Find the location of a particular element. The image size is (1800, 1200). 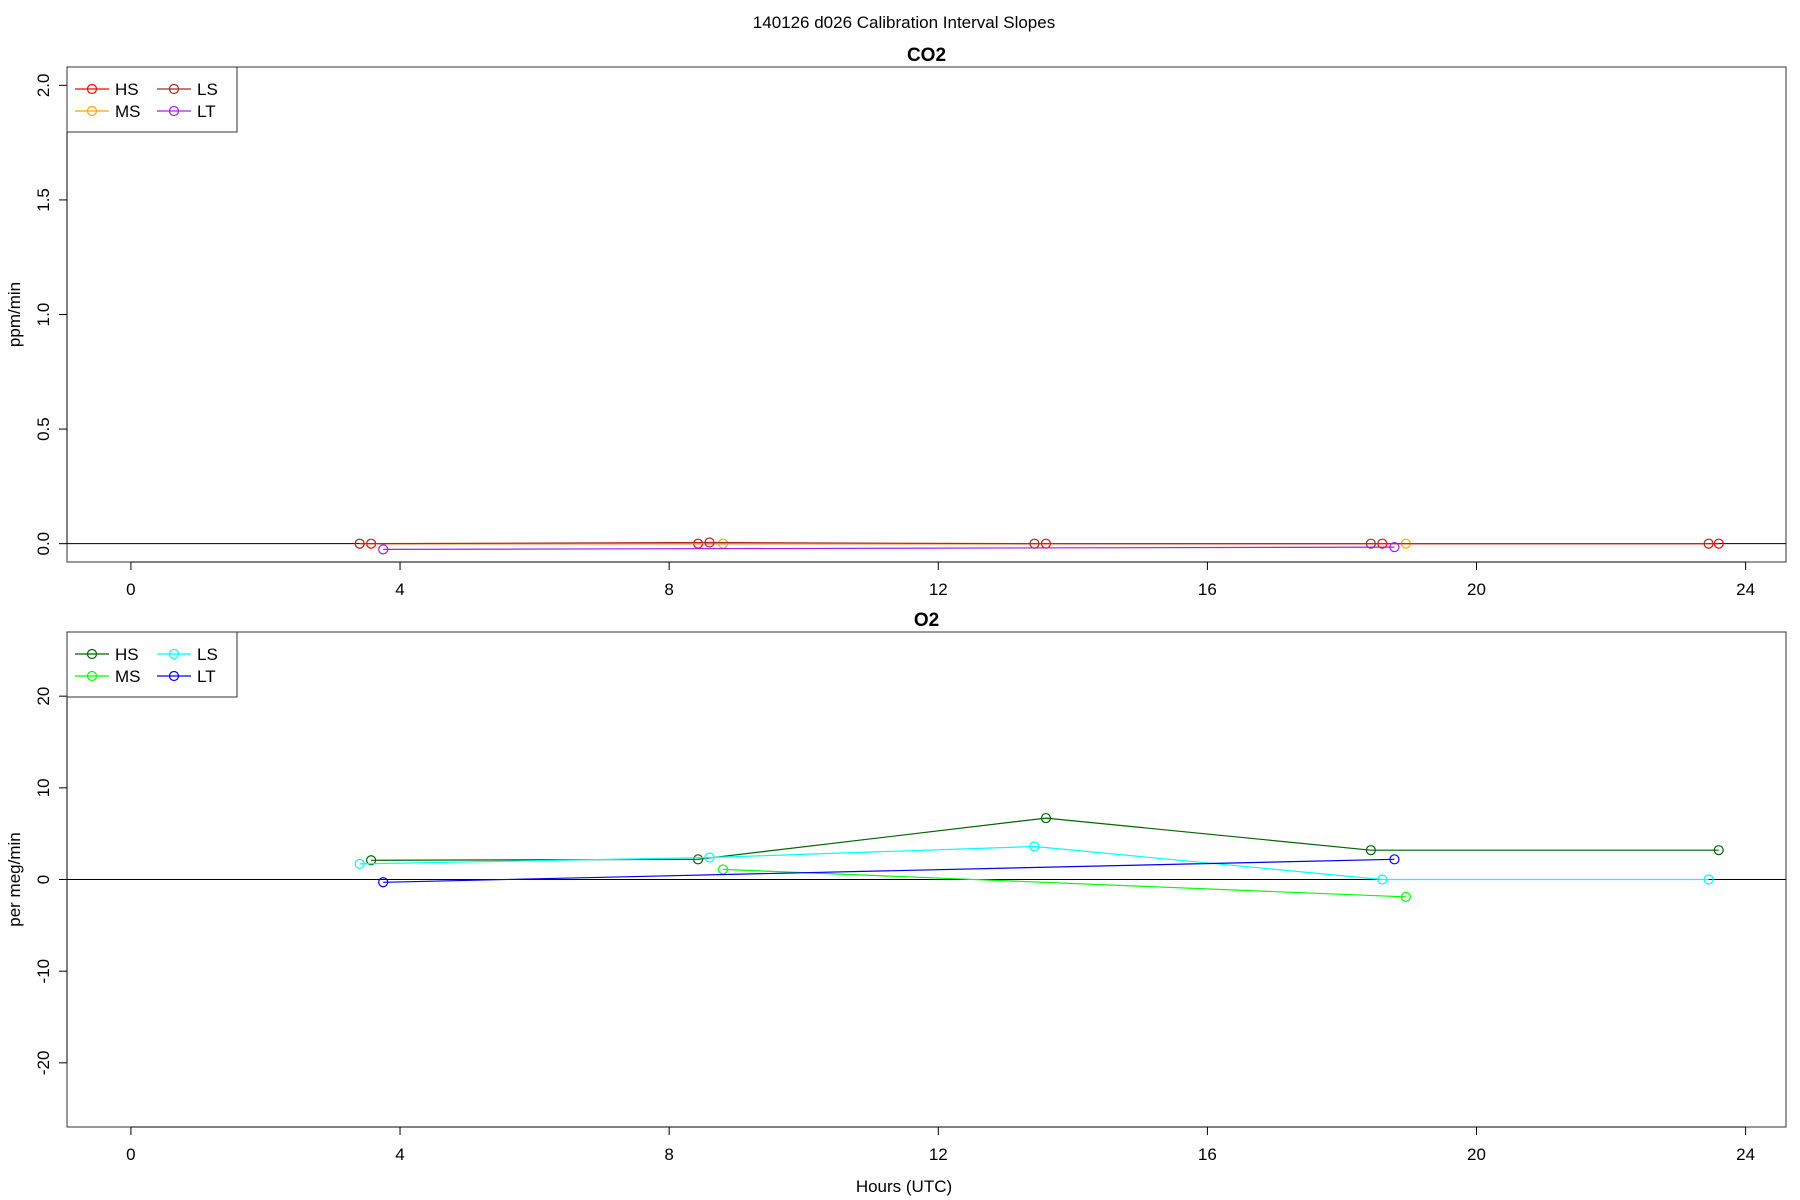

y-tick-label: 1.5 is located at coordinates (43, 200).